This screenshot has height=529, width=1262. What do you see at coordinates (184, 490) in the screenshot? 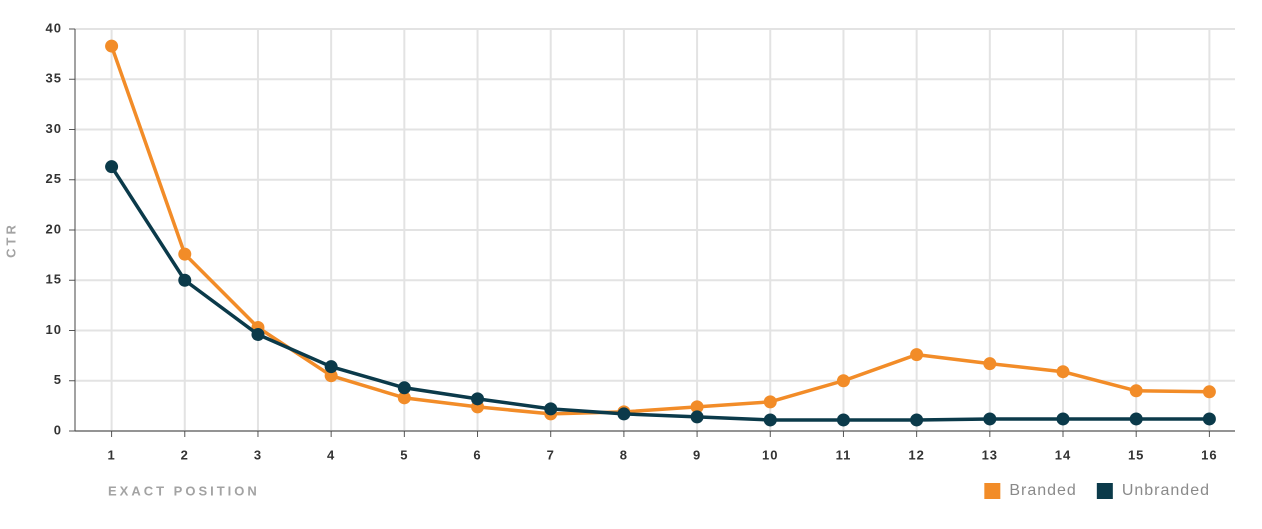
I see `x-axis-title: EXACT POSITION` at bounding box center [184, 490].